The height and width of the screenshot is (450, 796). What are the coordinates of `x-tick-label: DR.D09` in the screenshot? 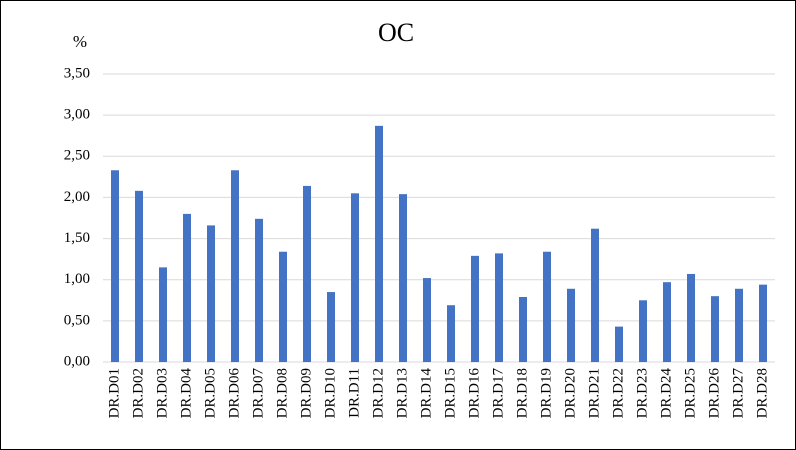 It's located at (306, 393).